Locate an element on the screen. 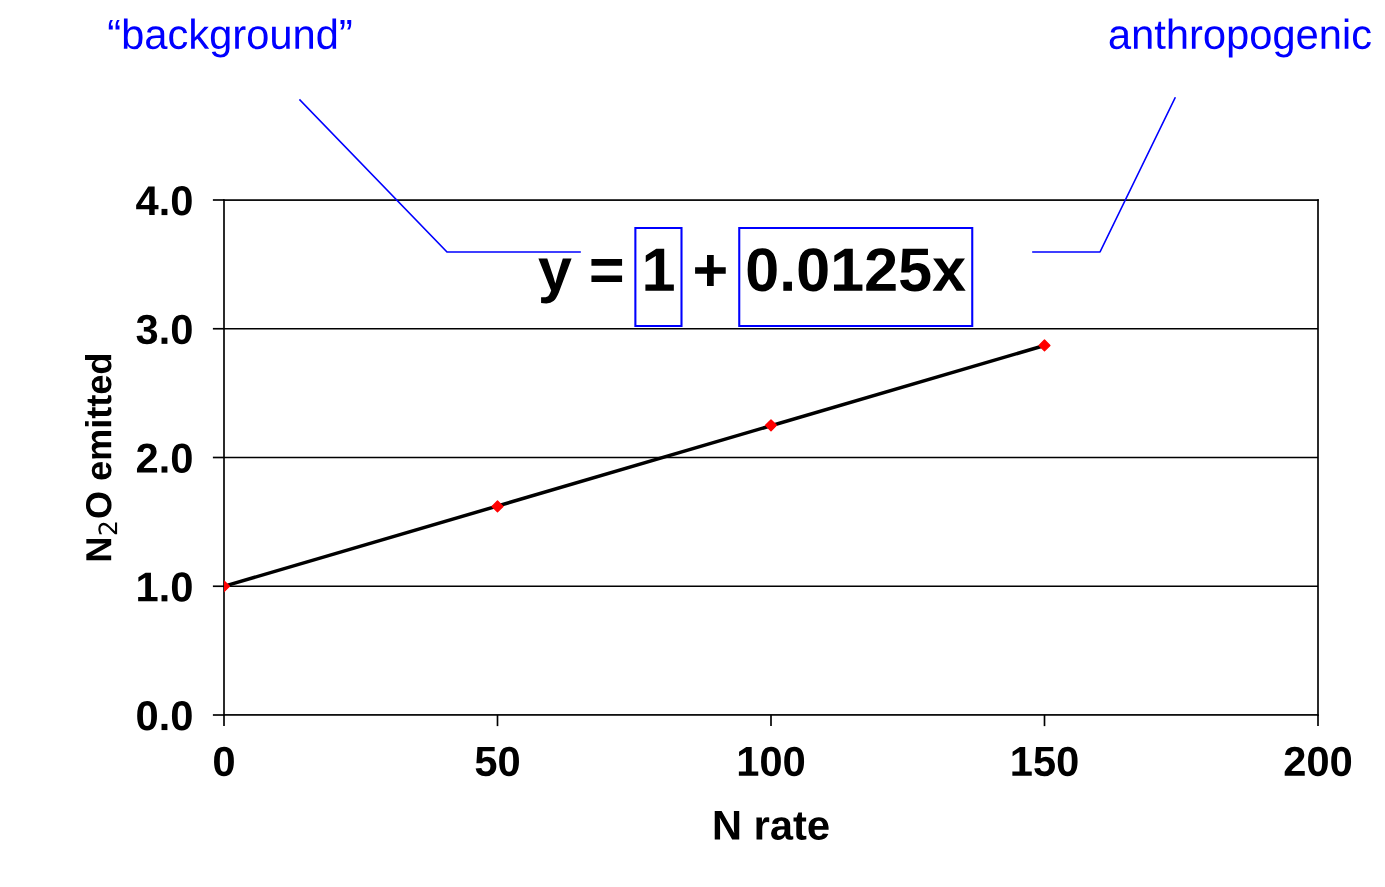  annotation: y = 1 + 0.0125x is located at coordinates (752, 276).